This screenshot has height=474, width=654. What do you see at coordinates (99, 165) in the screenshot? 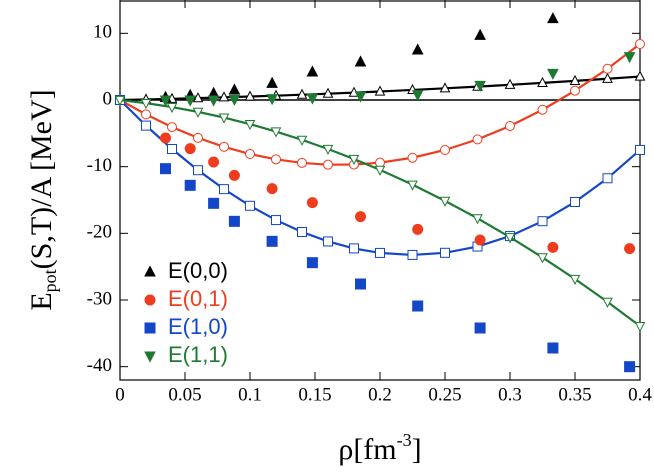
I see `y-tick-label: -10` at bounding box center [99, 165].